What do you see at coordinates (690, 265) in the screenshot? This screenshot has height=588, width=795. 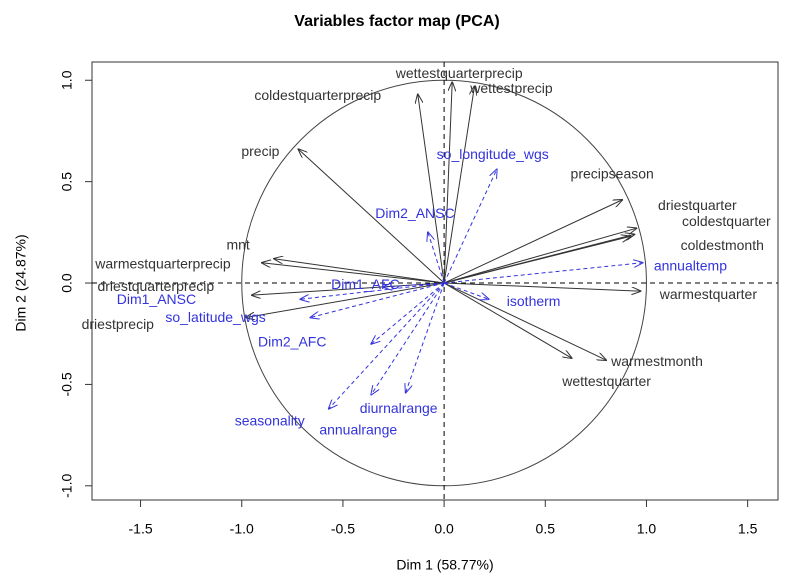 I see `variable-label: annualtemp` at bounding box center [690, 265].